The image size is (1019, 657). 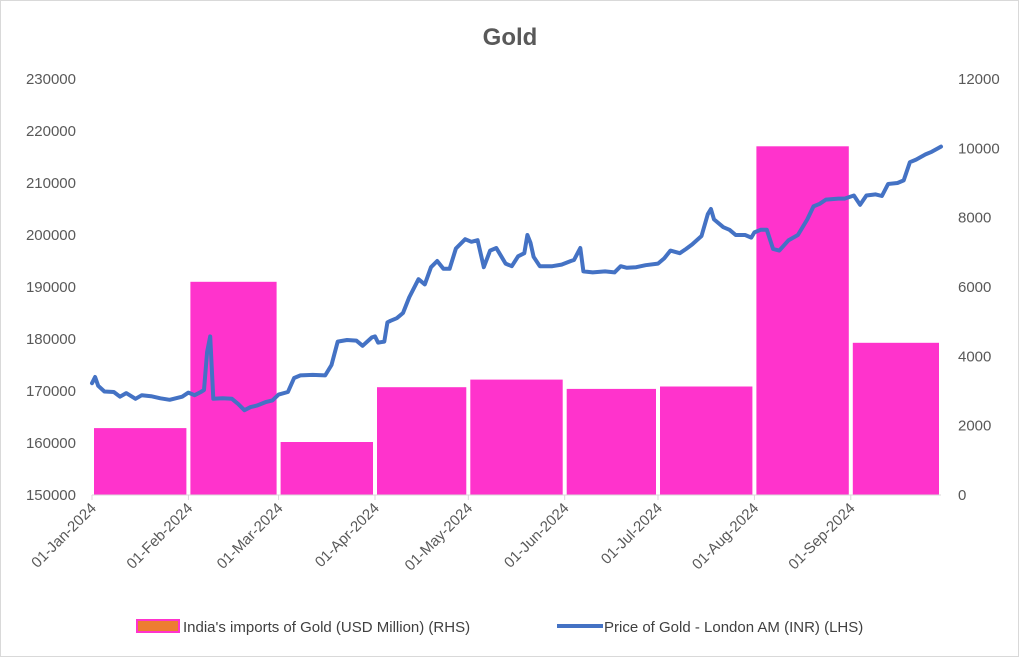 I want to click on y-left-tick-label: 190000, so click(x=51, y=287).